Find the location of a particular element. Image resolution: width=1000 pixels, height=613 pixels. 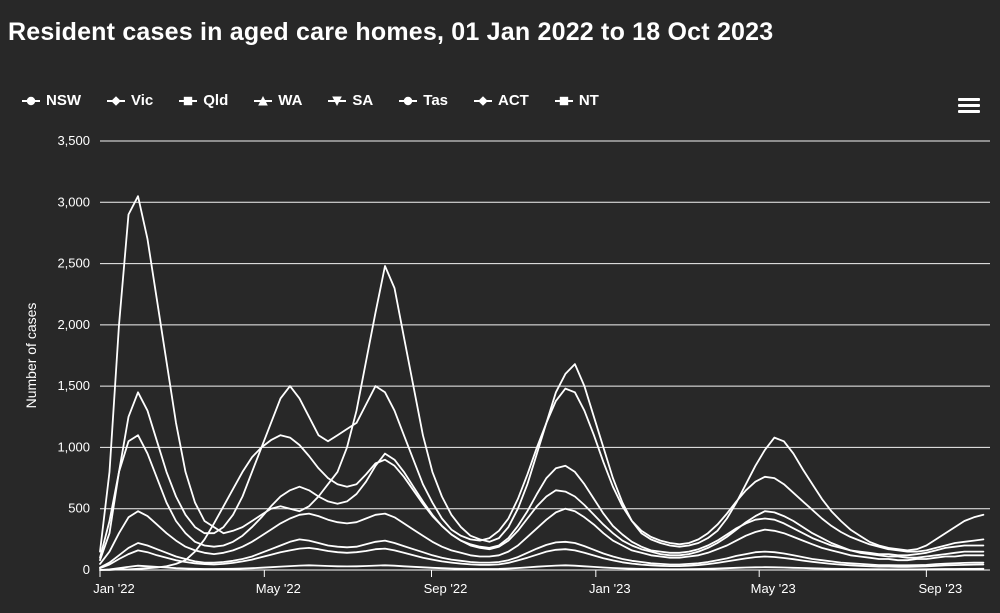

hamburger-icon is located at coordinates (969, 105).